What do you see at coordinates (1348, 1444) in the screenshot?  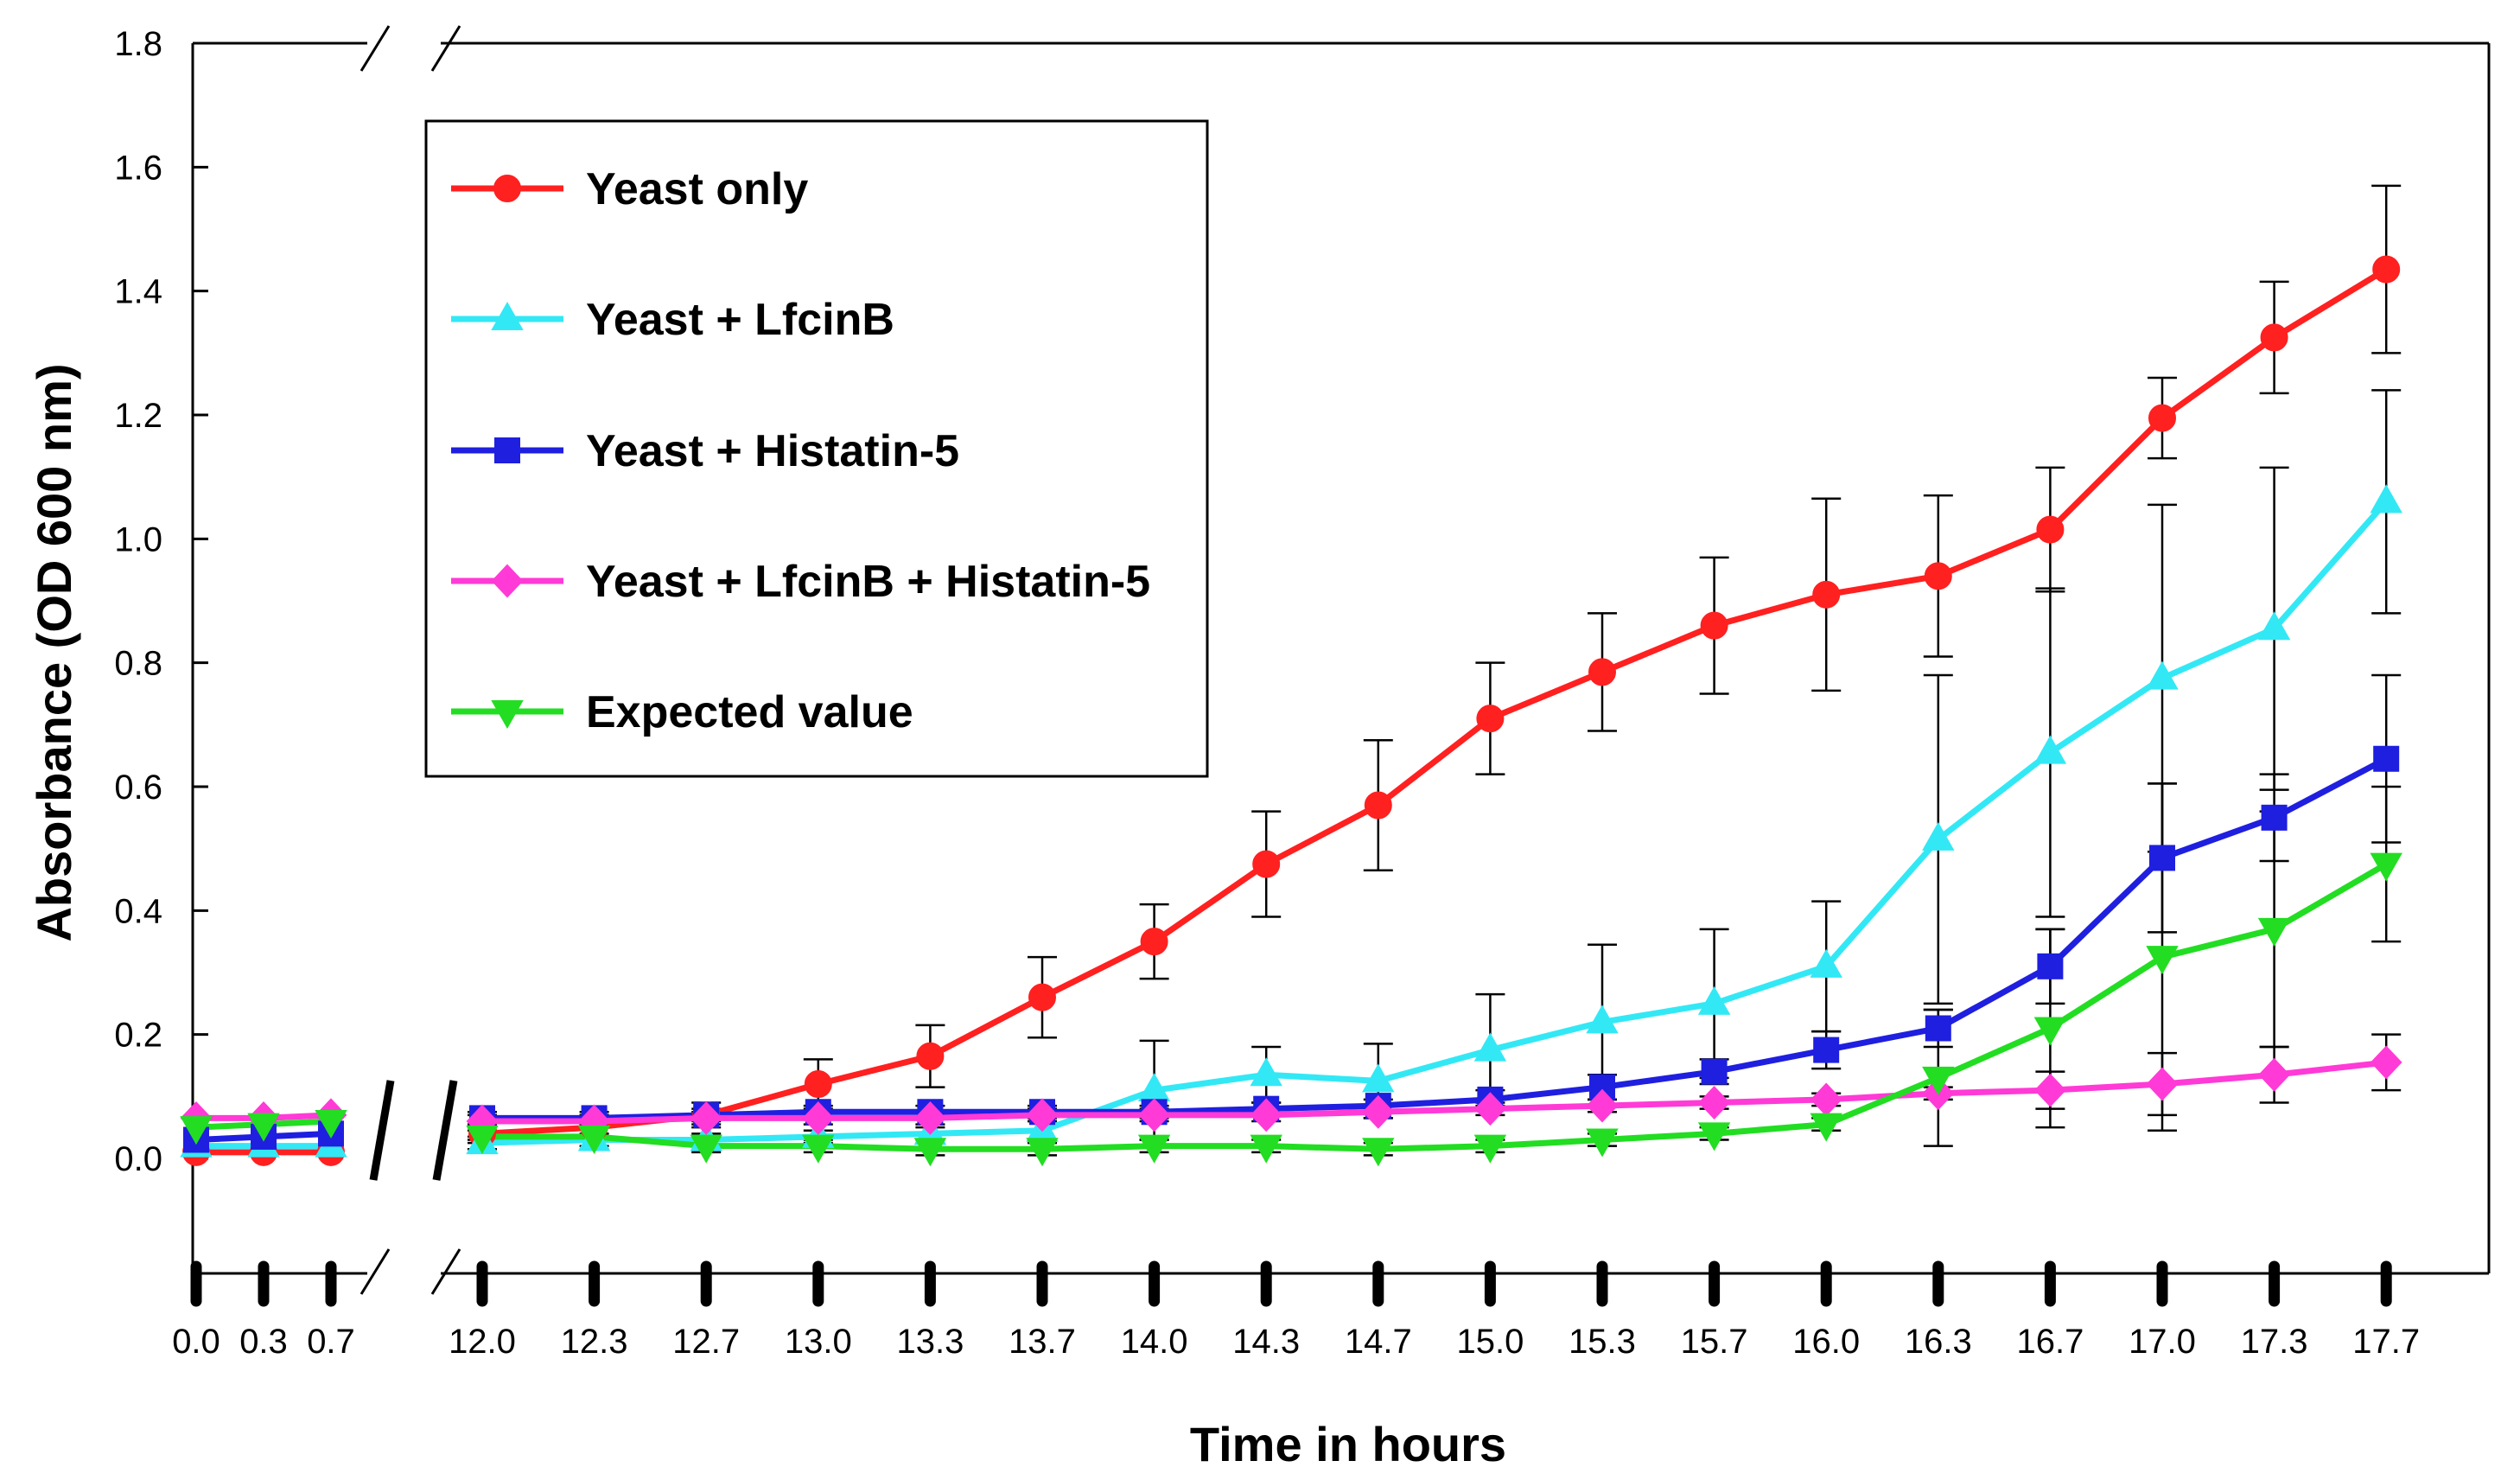 I see `x-axis-title: Time in hours` at bounding box center [1348, 1444].